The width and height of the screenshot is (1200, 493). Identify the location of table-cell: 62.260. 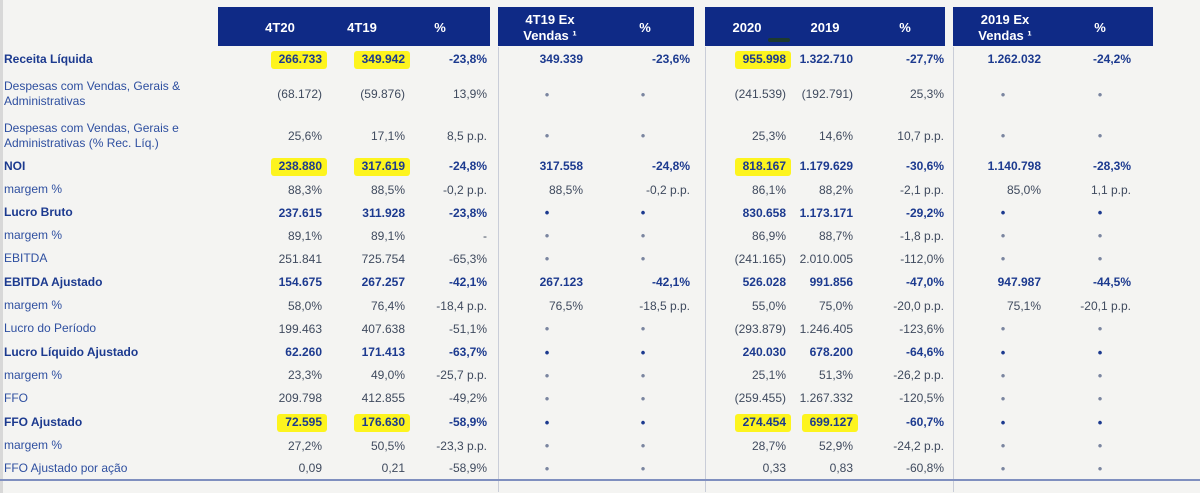
(303, 352).